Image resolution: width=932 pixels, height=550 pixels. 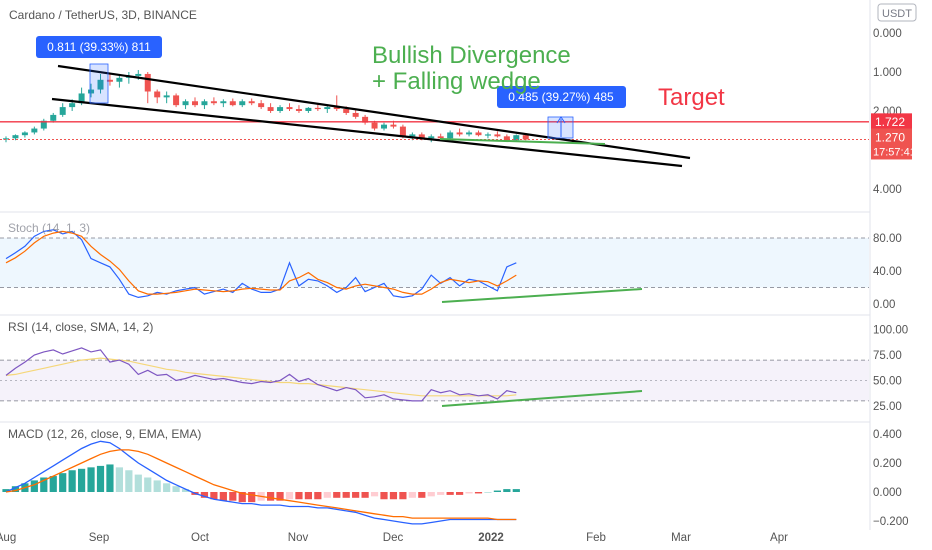 What do you see at coordinates (887, 464) in the screenshot?
I see `macd-tick-label: 0.200` at bounding box center [887, 464].